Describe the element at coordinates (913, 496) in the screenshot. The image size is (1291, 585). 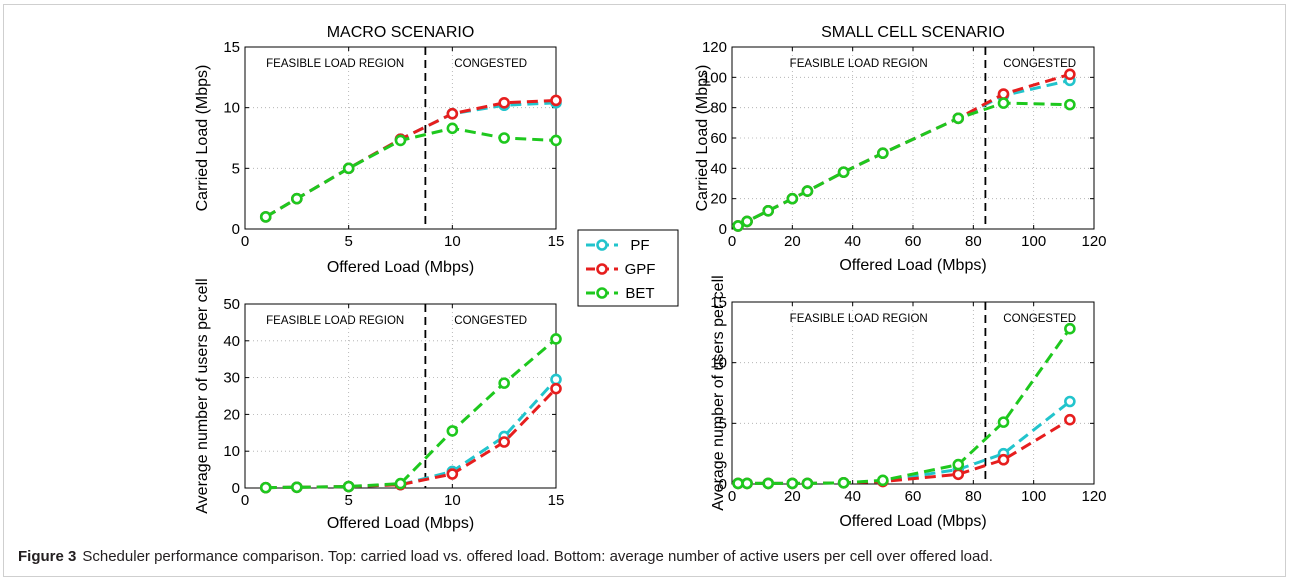
I see `x-tick-label: 60` at that location.